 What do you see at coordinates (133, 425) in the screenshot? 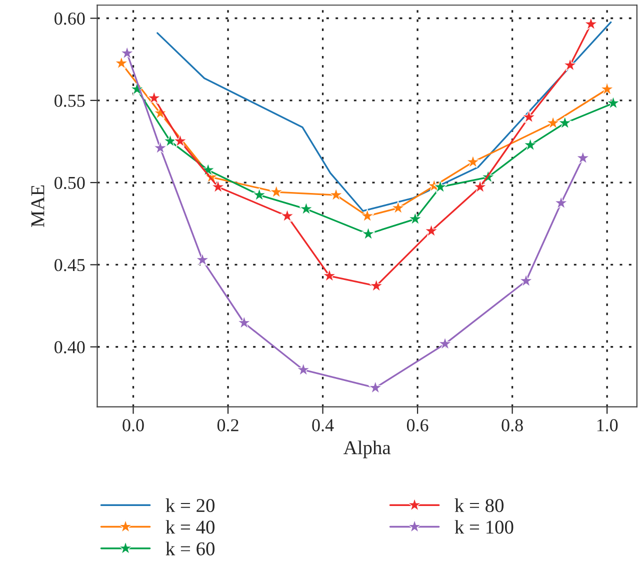
I see `x-tick-label: 0.0` at bounding box center [133, 425].